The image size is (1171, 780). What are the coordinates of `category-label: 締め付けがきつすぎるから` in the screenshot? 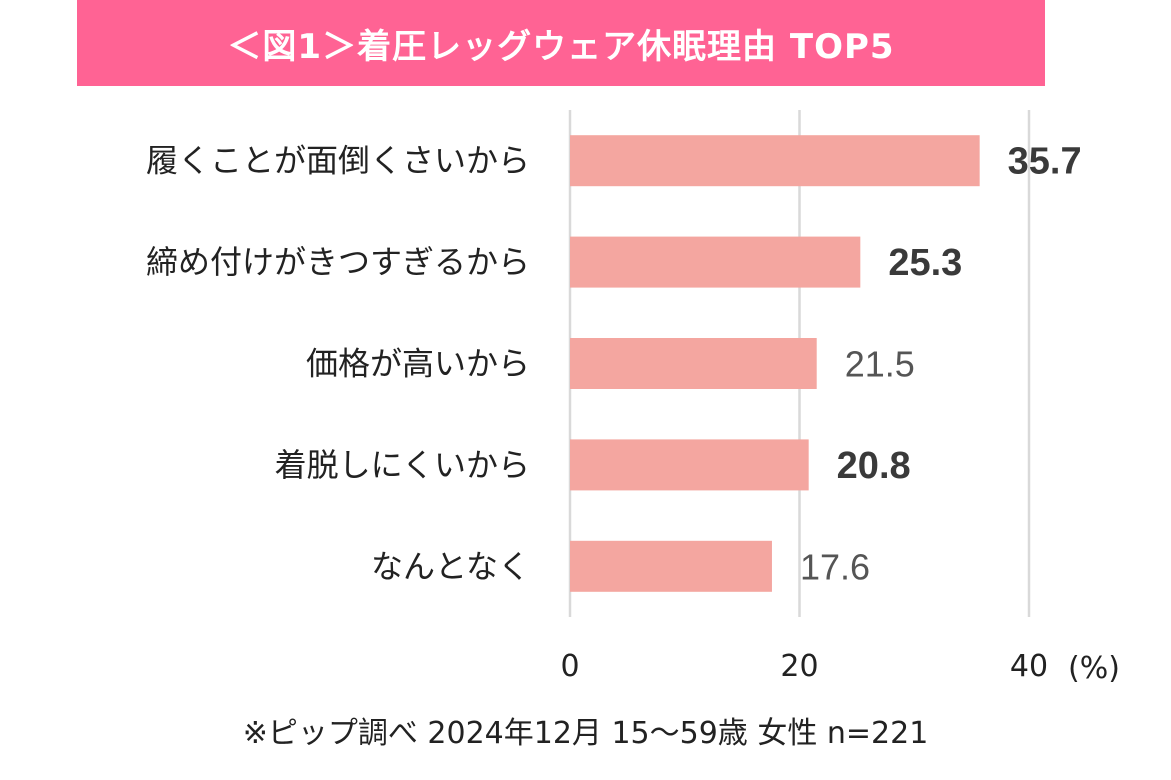 It's located at (338, 262).